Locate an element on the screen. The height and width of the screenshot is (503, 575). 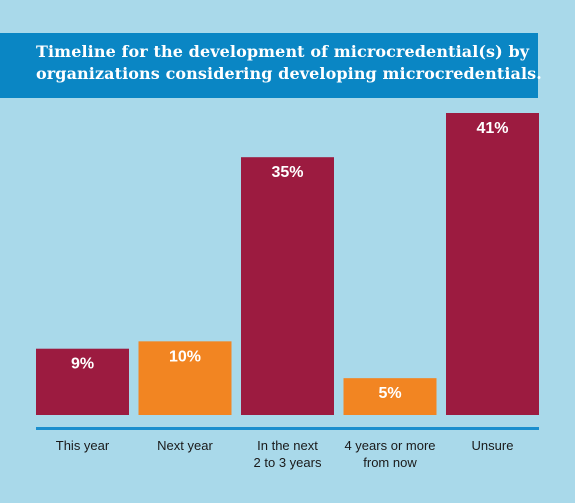
bar-value-label-2: 35% is located at coordinates (287, 172).